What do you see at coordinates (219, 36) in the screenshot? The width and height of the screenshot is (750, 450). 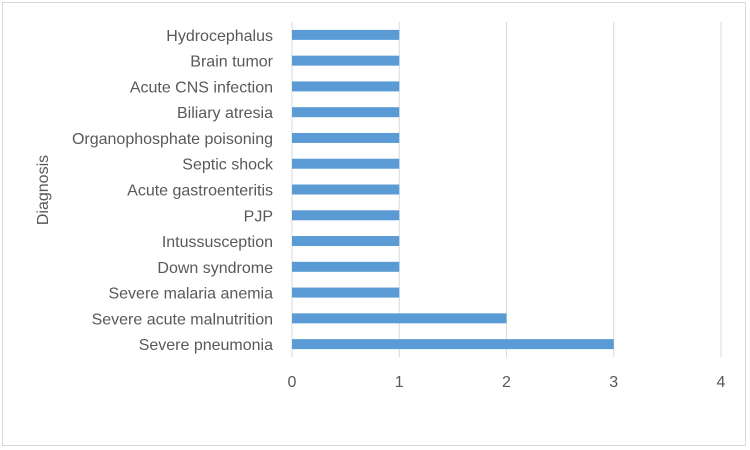 I see `category-label: Hydrocephalus` at bounding box center [219, 36].